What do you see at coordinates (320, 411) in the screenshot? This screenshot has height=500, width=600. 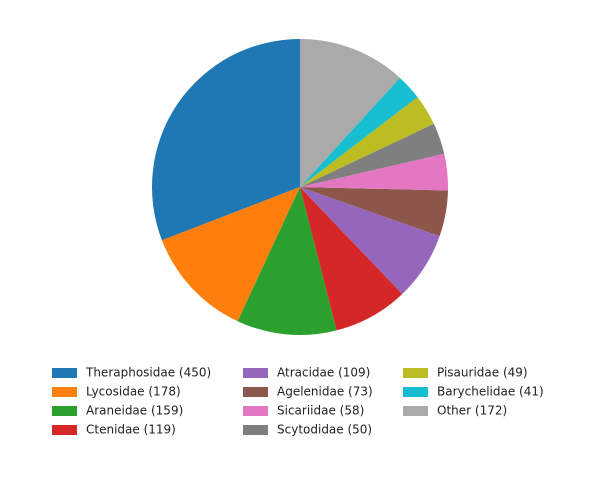 I see `legend-label: Sicariidae (58)` at bounding box center [320, 411].